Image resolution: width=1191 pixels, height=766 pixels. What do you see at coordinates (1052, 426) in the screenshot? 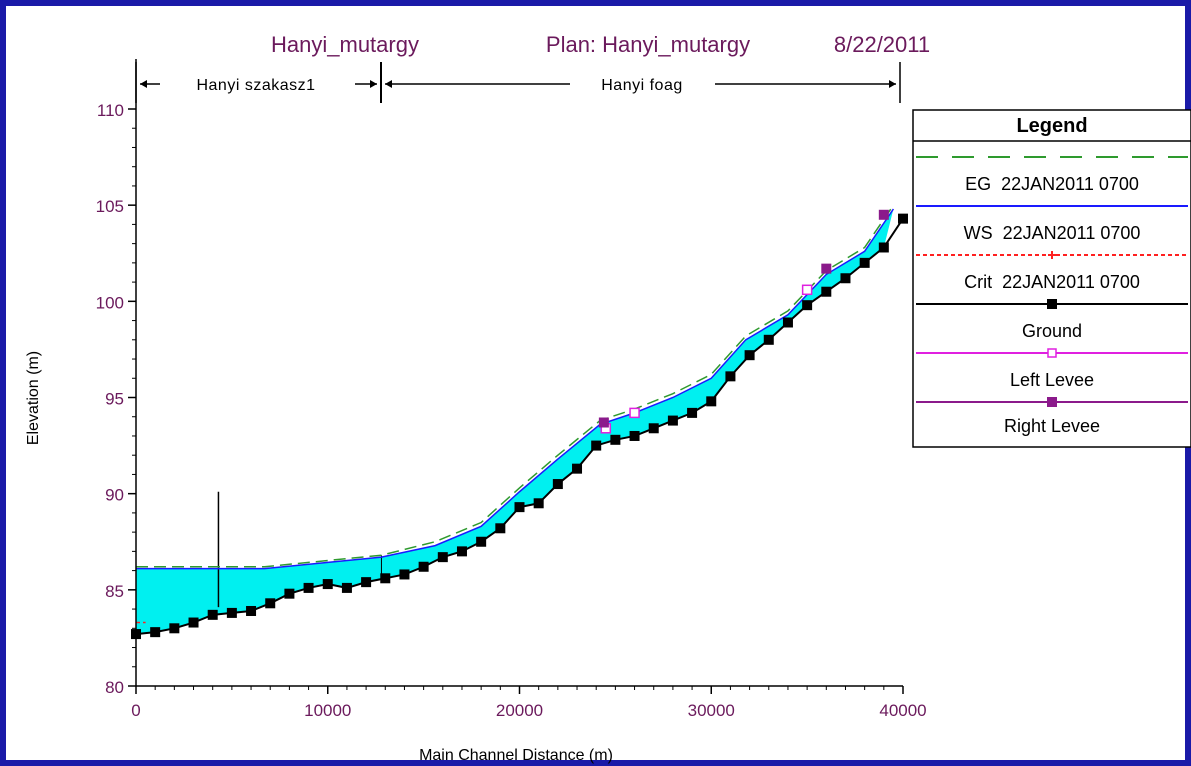
I see `legend-right-levee-label: Right Levee` at bounding box center [1052, 426].